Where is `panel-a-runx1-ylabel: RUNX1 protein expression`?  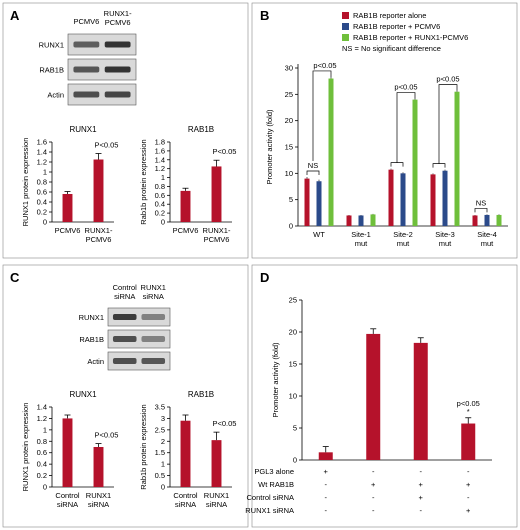
panel-a-runx1-ylabel: RUNX1 protein expression is located at coordinates (25, 182).